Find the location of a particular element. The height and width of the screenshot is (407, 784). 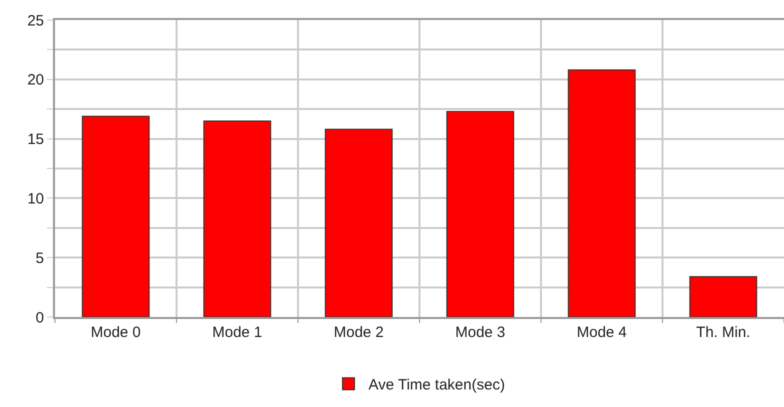

x-tick-label: Th. Min. is located at coordinates (723, 332).